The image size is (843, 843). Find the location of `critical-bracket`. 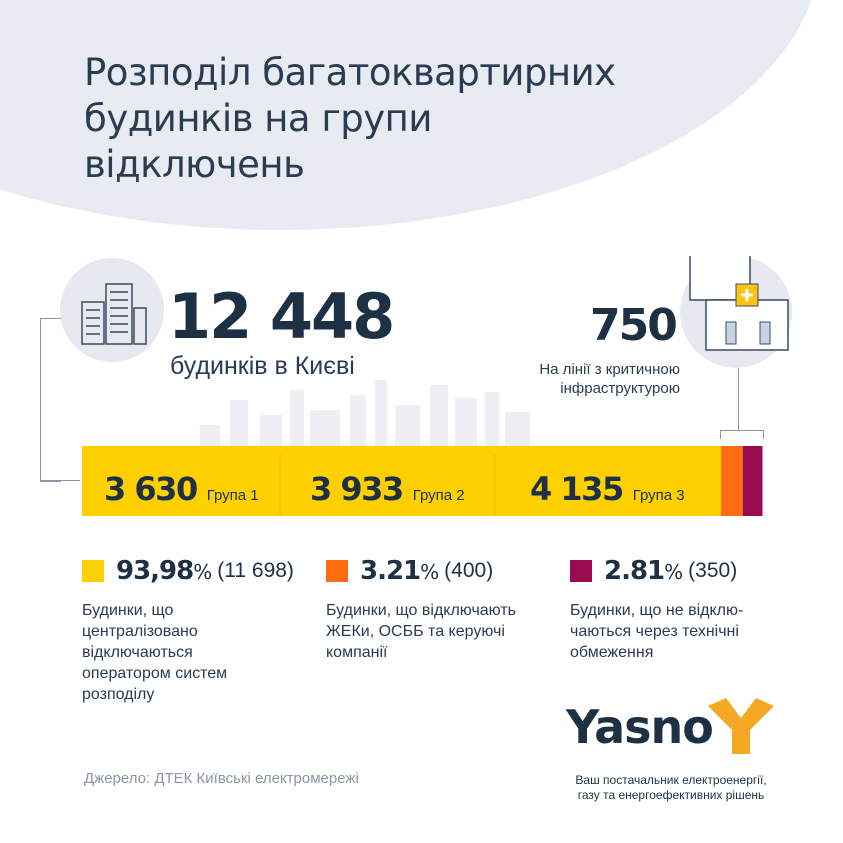

critical-bracket is located at coordinates (742, 434).